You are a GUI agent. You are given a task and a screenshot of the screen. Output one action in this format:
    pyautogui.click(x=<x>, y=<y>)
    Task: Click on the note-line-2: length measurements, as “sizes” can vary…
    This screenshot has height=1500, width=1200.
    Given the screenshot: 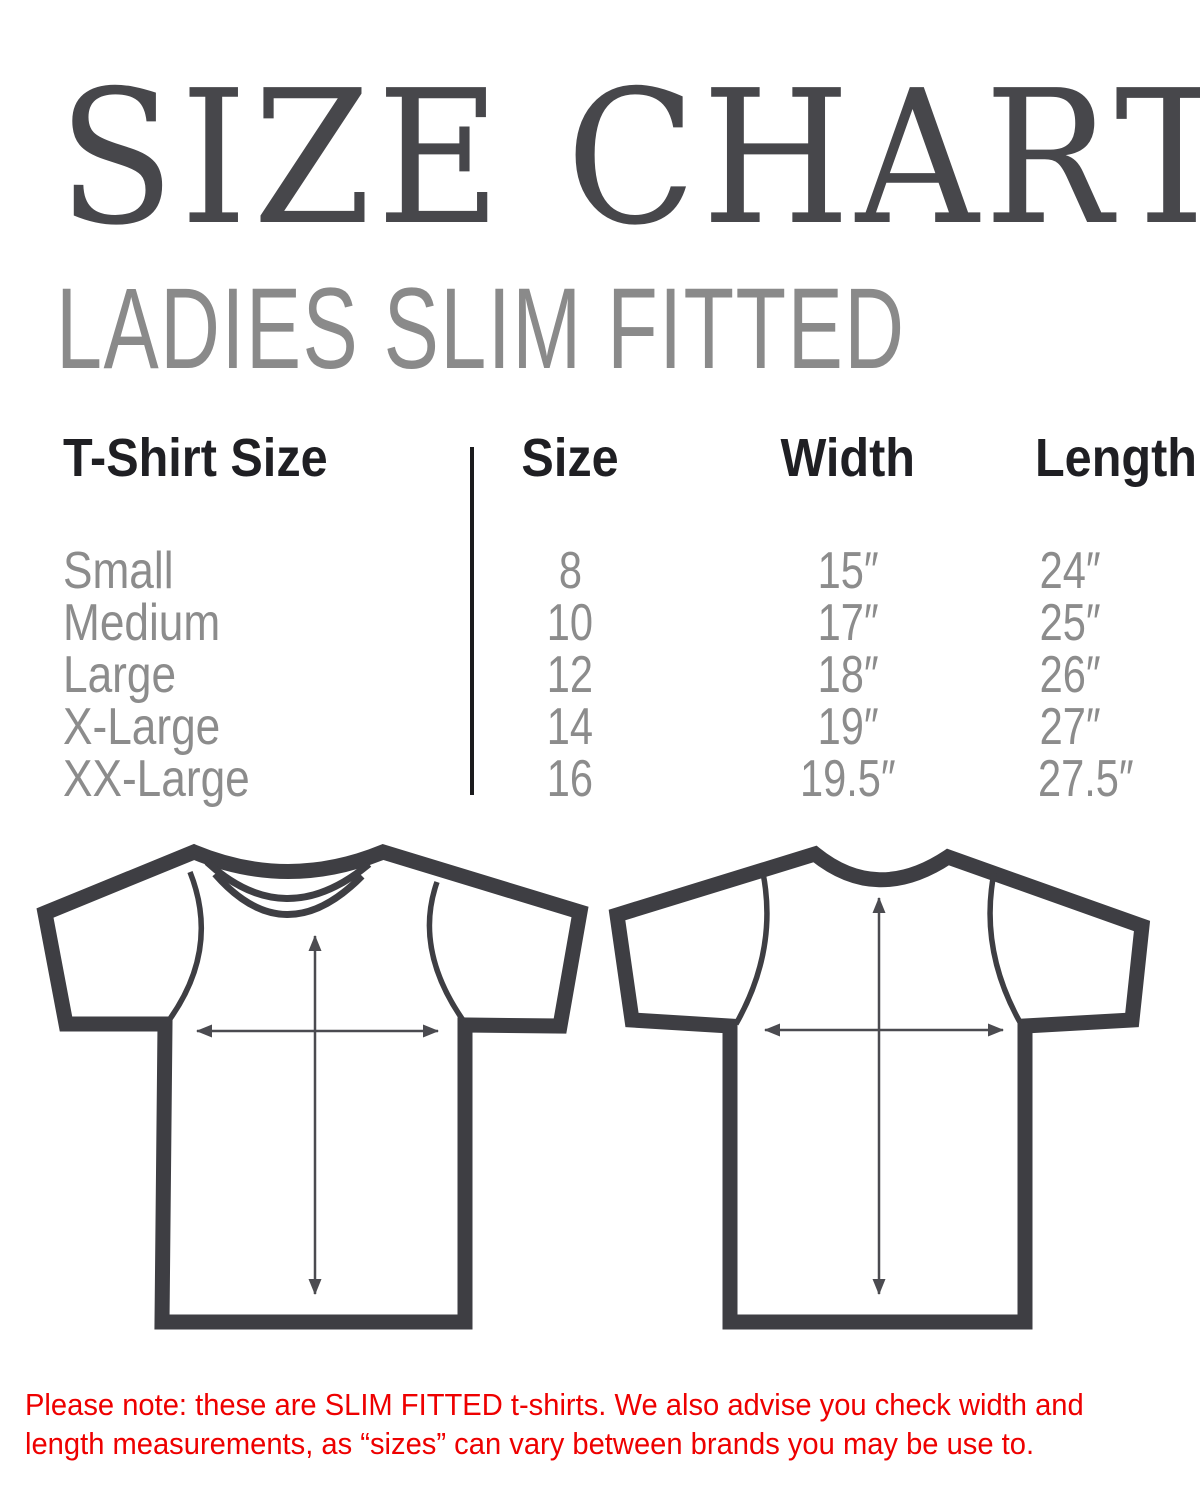 What is the action you would take?
    pyautogui.click(x=530, y=1443)
    